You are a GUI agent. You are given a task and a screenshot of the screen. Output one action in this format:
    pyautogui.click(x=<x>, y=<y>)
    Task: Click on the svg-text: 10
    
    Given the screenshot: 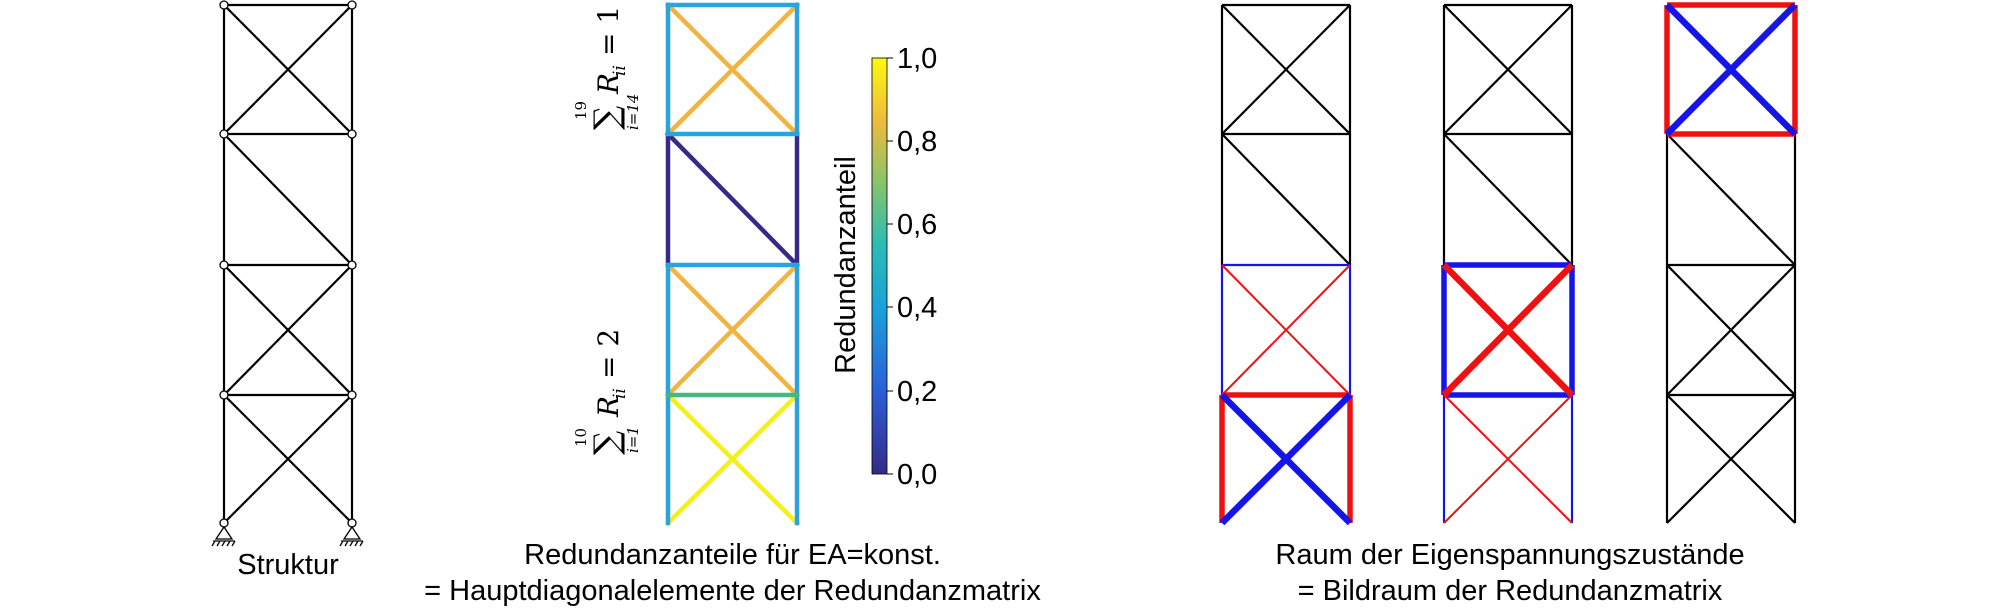 What is the action you would take?
    pyautogui.click(x=581, y=437)
    